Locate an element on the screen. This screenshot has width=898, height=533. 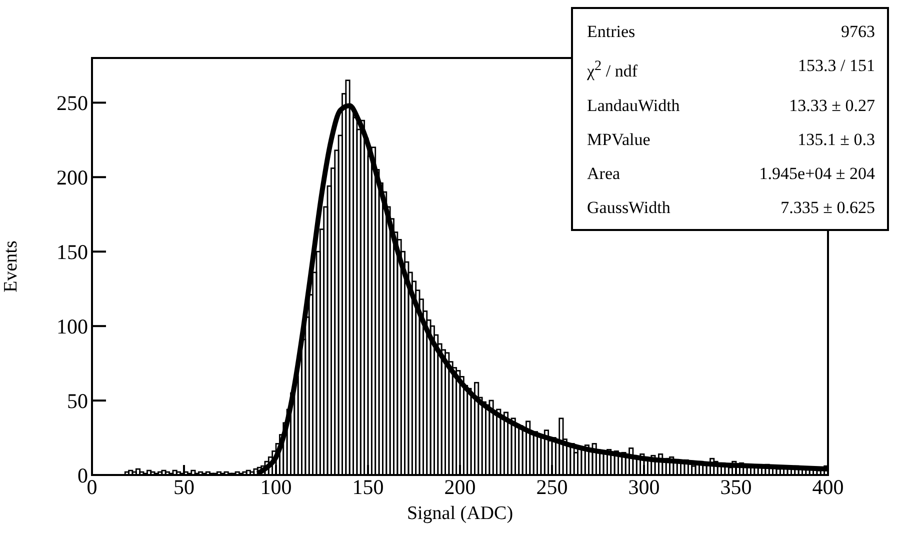
annotation: 153.3 / 151 is located at coordinates (836, 66).